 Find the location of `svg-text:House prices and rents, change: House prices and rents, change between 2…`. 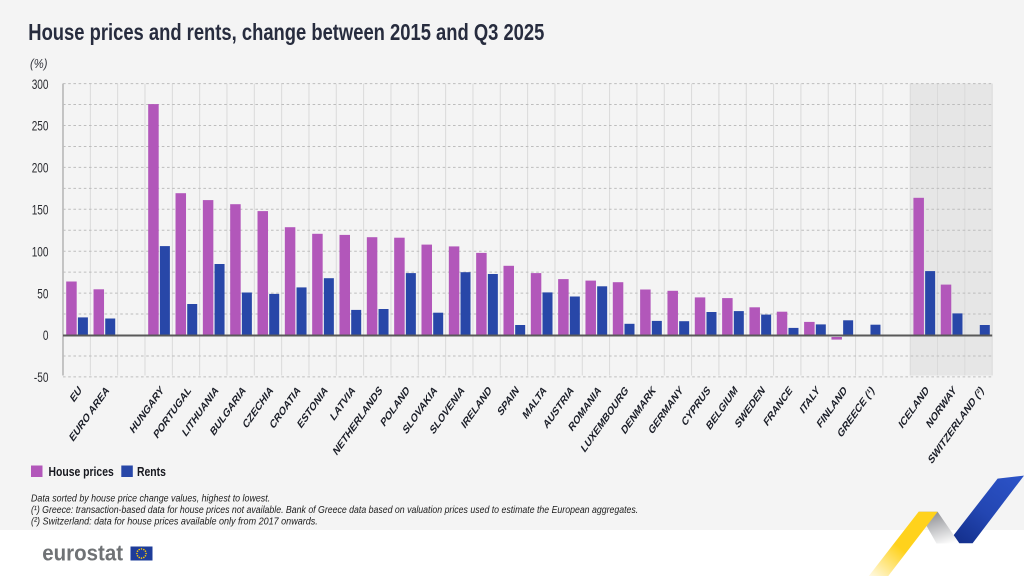

svg-text:House prices and rents, change: House prices and rents, change between 2… is located at coordinates (286, 32).